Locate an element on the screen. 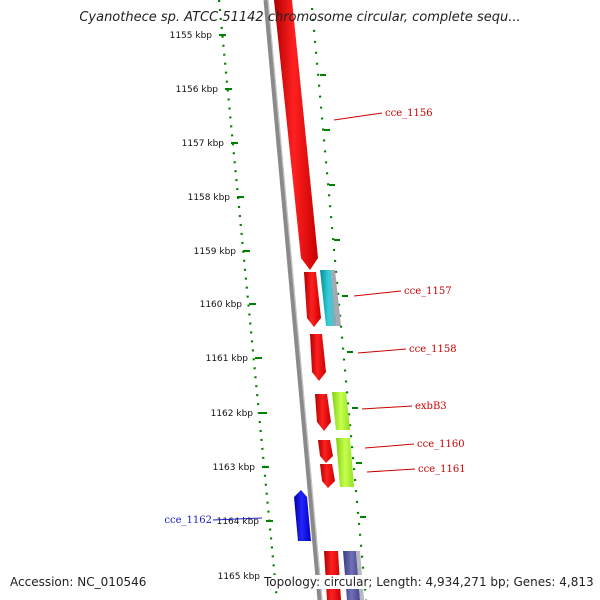  ruler-tick: 1161 kbp is located at coordinates (234, 359).